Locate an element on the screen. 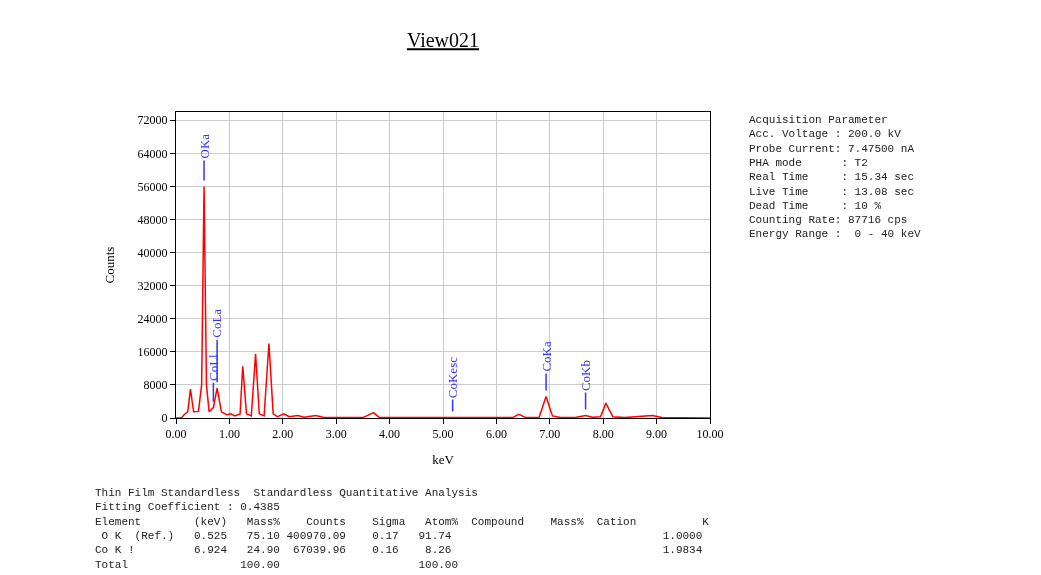  y-tick-label: 8000 is located at coordinates (155, 385).